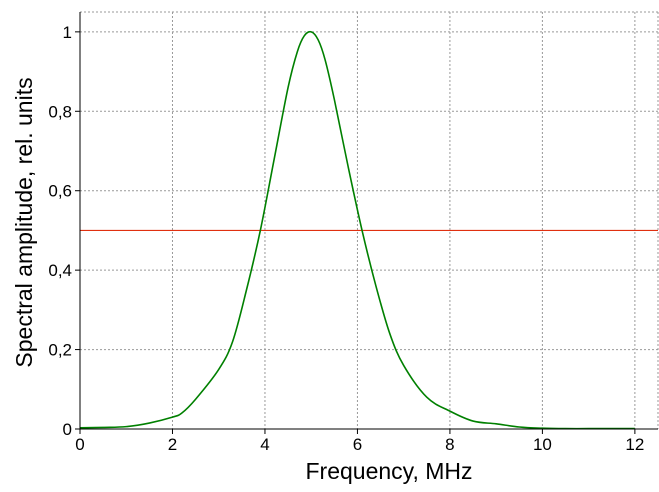 This screenshot has width=659, height=492. Describe the element at coordinates (449, 444) in the screenshot. I see `x-tick-label: 8` at that location.